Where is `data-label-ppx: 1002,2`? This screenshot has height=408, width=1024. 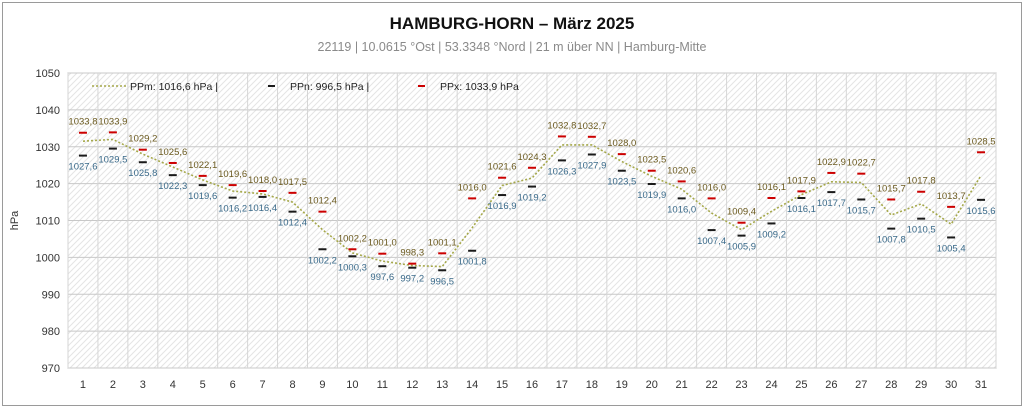
data-label-ppx: 1002,2 is located at coordinates (352, 238).